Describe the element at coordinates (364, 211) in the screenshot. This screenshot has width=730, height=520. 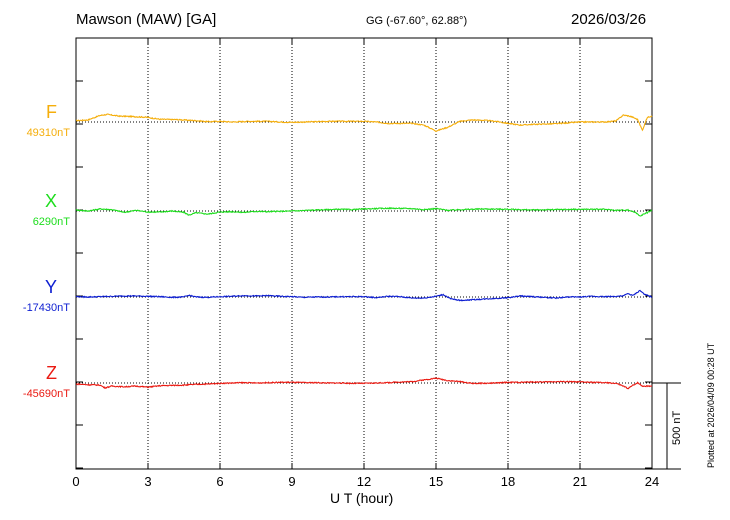
I see `trace-X` at that location.